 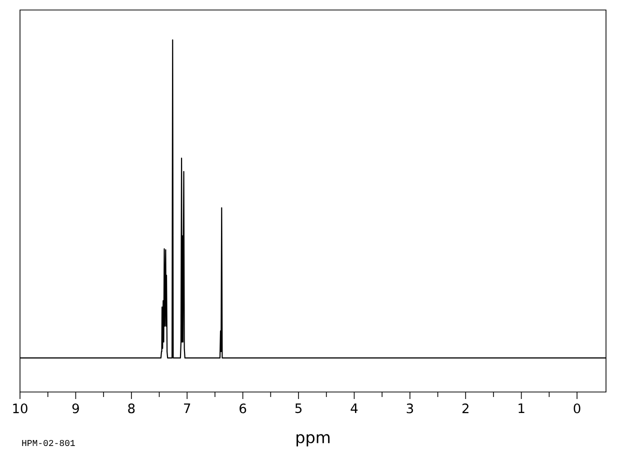 I want to click on text: HPM-02-801, so click(x=48, y=443).